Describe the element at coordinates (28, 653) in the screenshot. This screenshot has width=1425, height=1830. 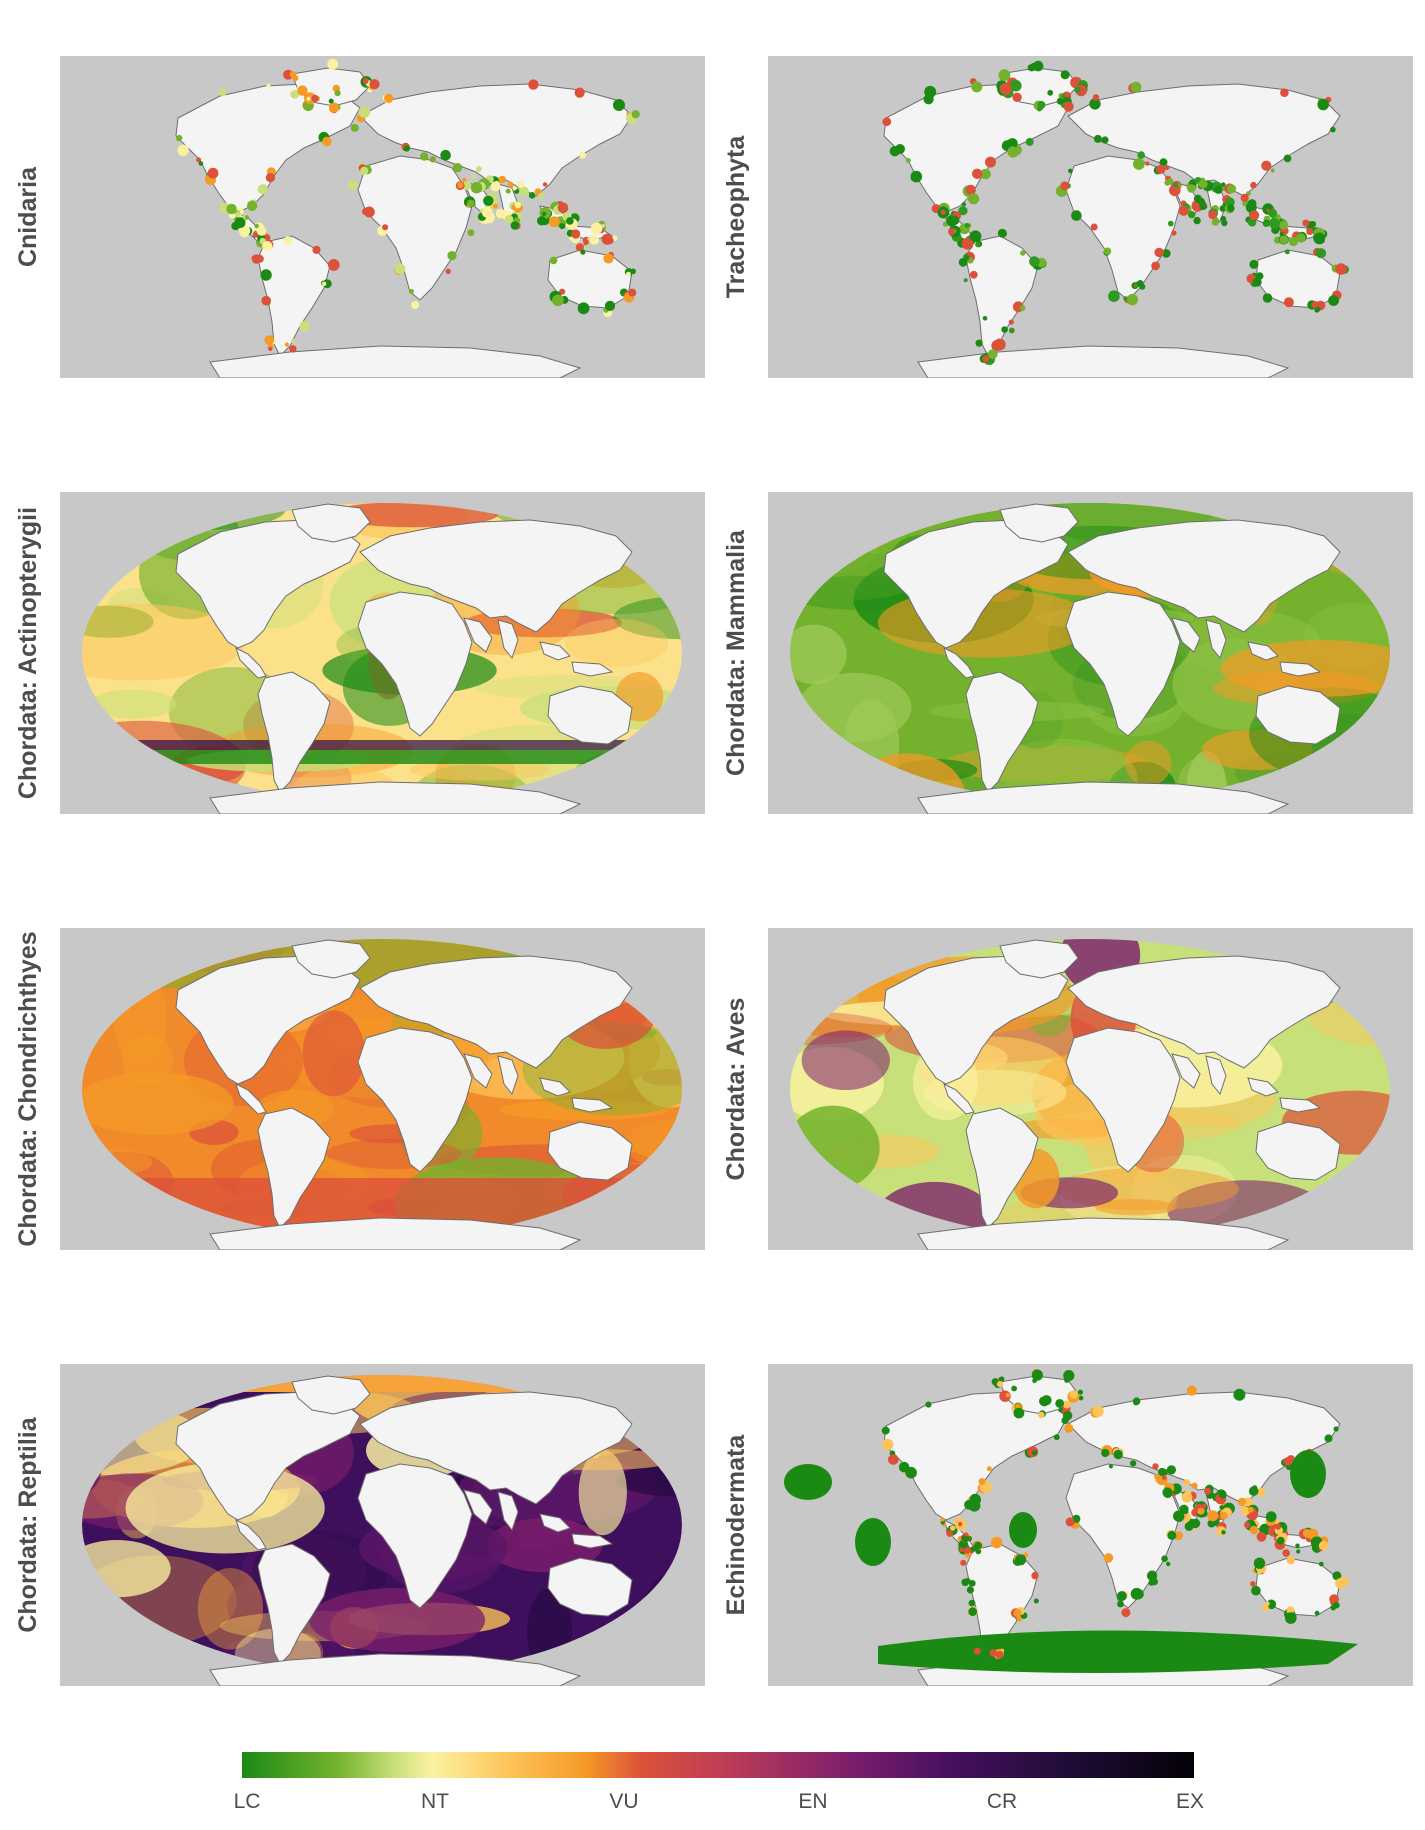
I see `panel-label: Chordata: Actinopterygii` at that location.